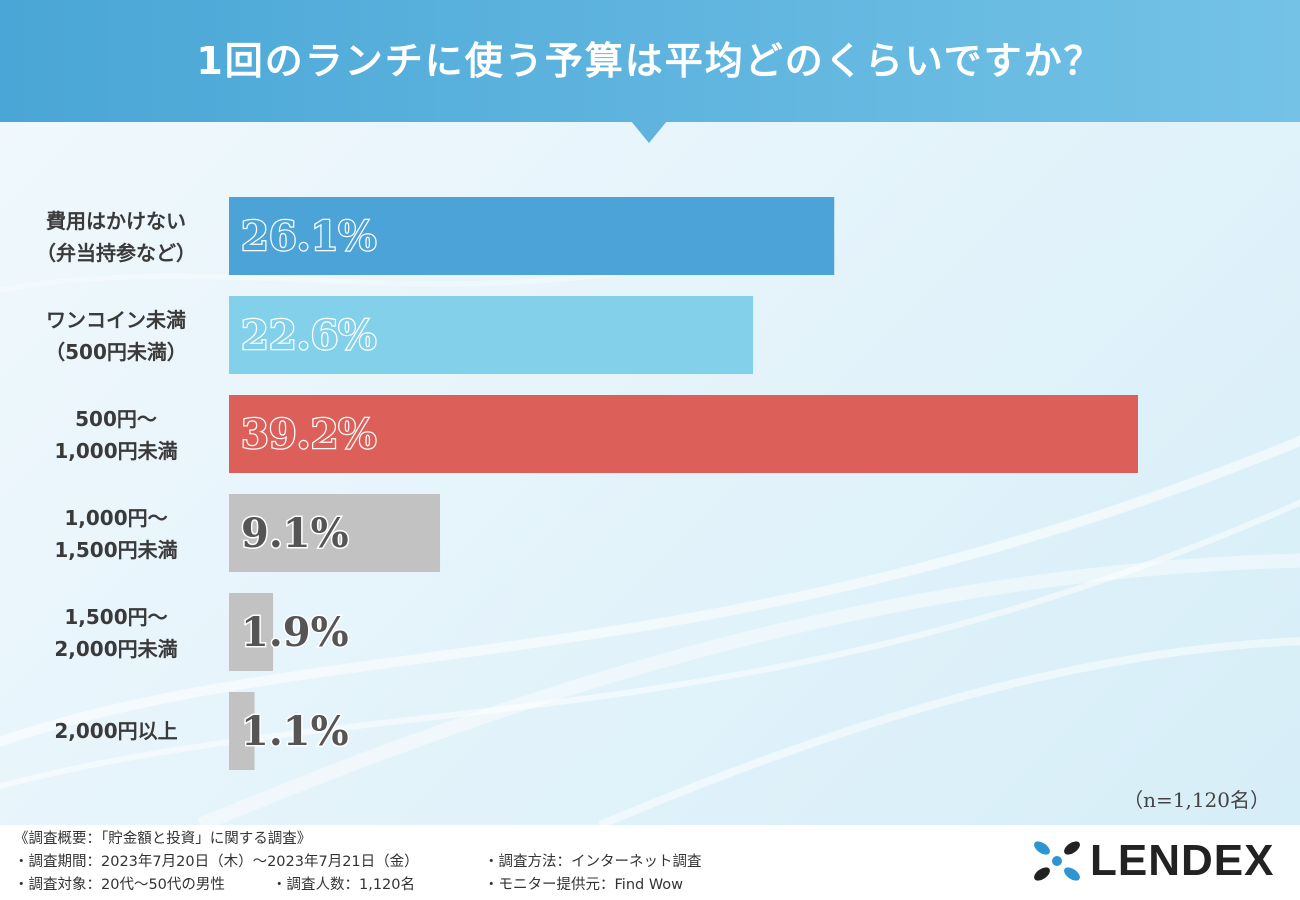  What do you see at coordinates (308, 335) in the screenshot?
I see `value-label-2: 22.6%` at bounding box center [308, 335].